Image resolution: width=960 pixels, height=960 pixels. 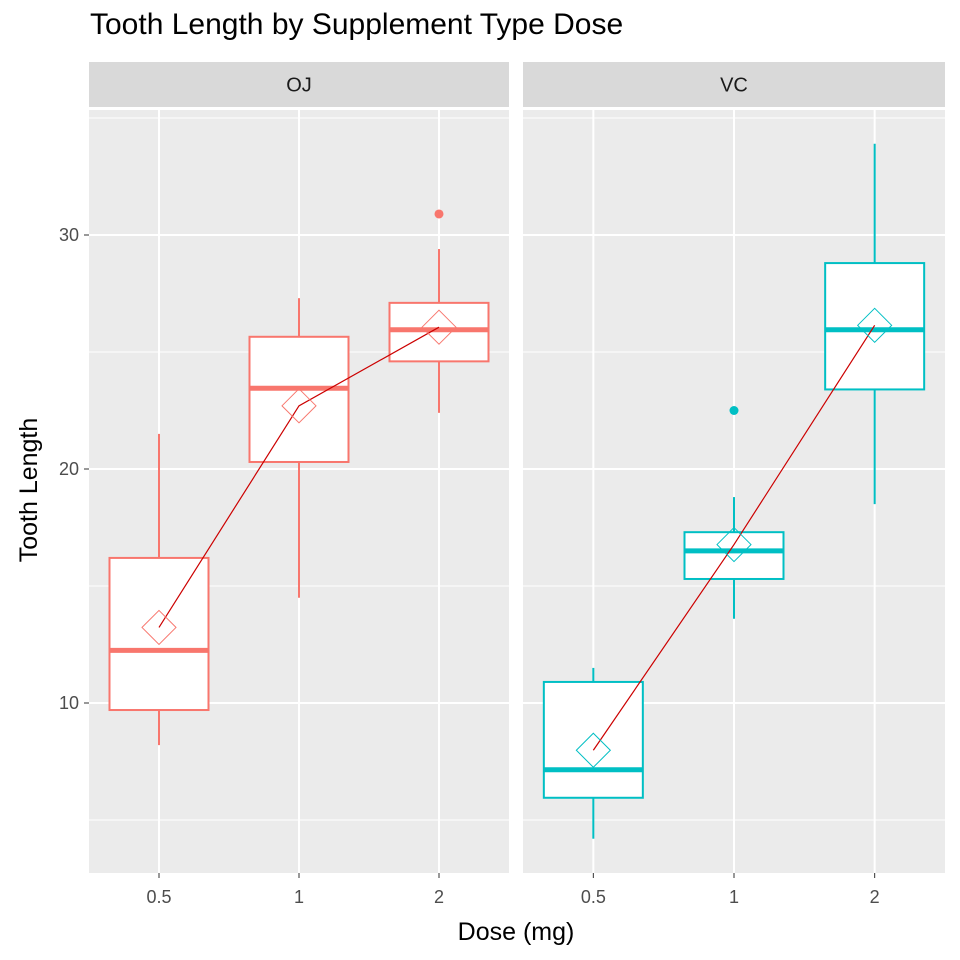 I want to click on facet-strip-label: OJ, so click(x=299, y=86).